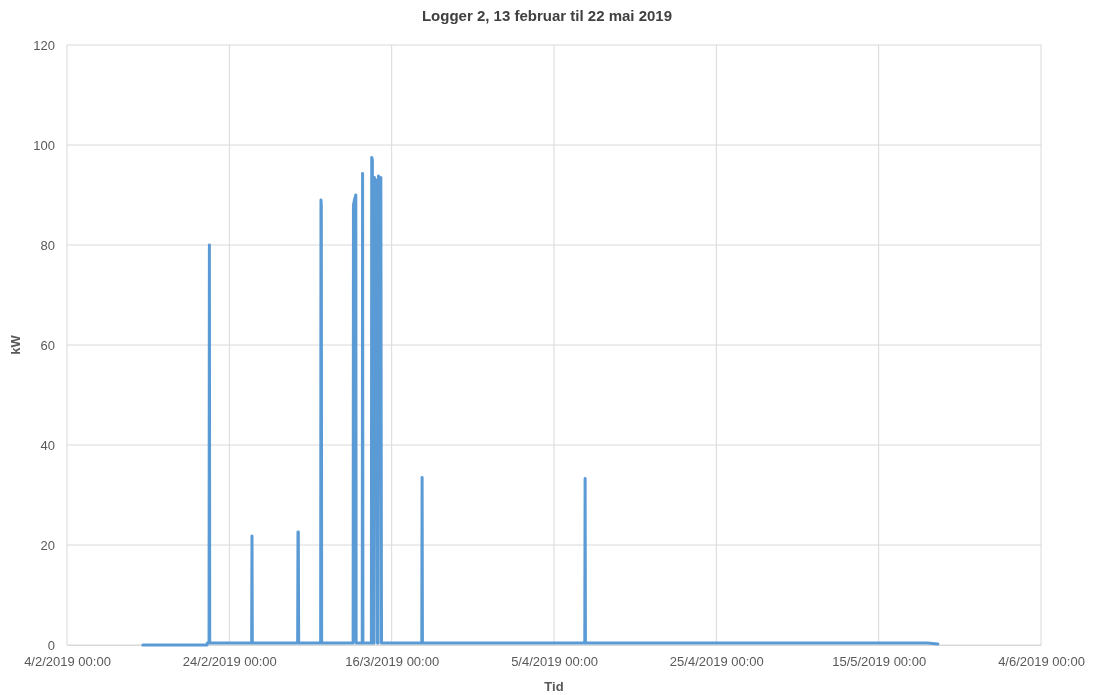  What do you see at coordinates (44, 145) in the screenshot?
I see `y-tick-label: 100` at bounding box center [44, 145].